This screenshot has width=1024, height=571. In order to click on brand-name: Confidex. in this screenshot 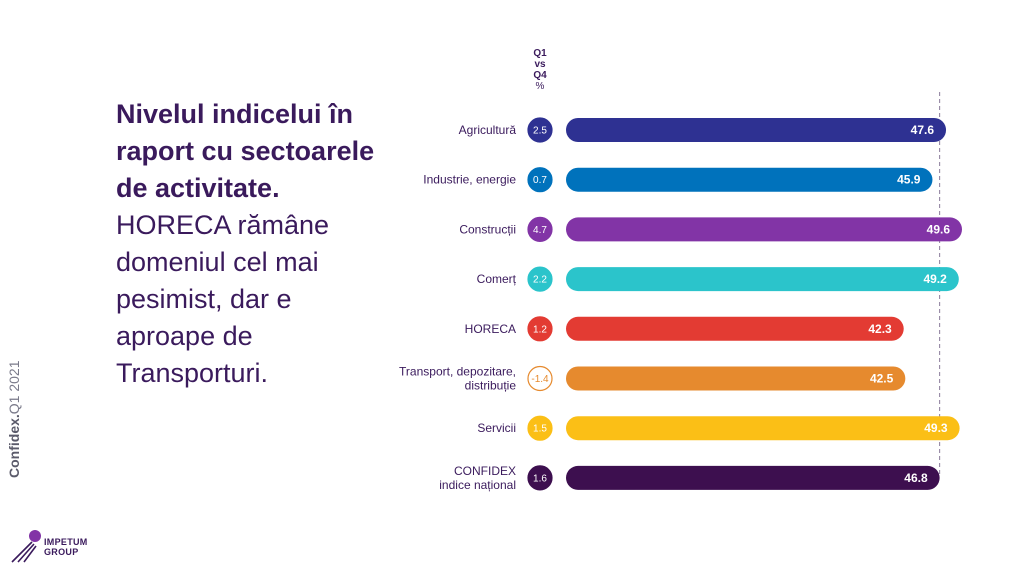, I will do `click(14, 446)`.